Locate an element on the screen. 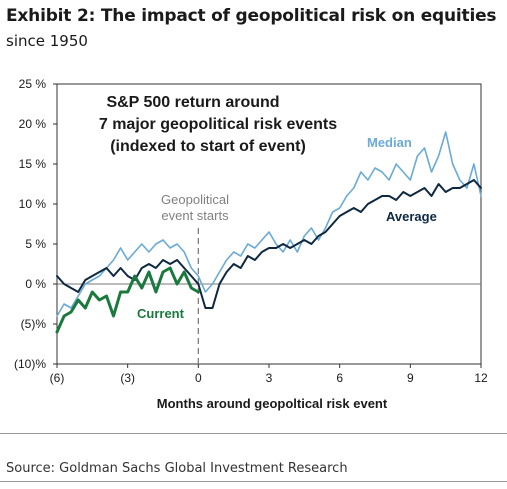 The image size is (507, 489). event-label-line-2: event starts is located at coordinates (195, 215).